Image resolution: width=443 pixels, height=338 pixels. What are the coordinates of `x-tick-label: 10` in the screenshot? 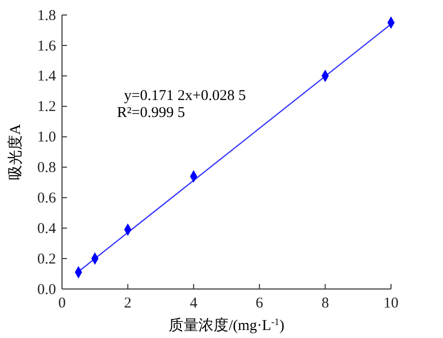 It's located at (391, 304).